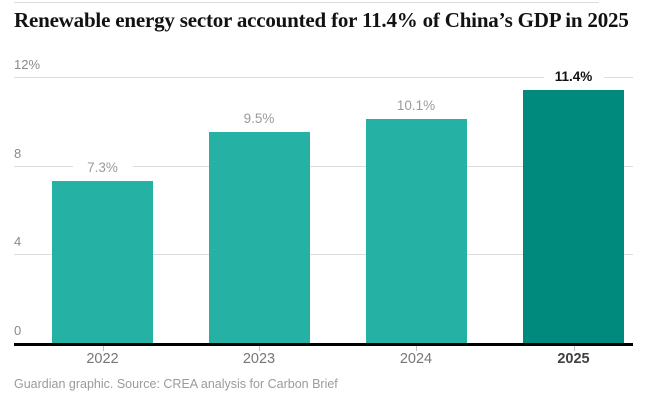 This screenshot has width=647, height=409. What do you see at coordinates (102, 262) in the screenshot?
I see `bar-2022` at bounding box center [102, 262].